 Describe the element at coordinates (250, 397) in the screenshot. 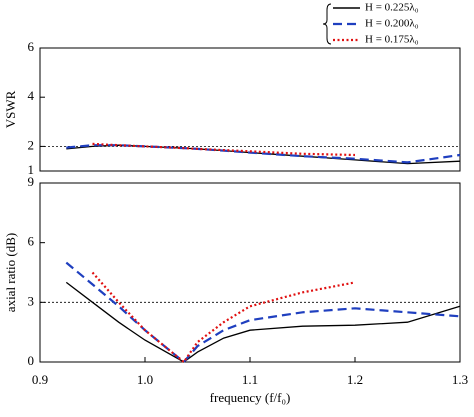

I see `x-axis-label: frequency (f/f₀)` at that location.